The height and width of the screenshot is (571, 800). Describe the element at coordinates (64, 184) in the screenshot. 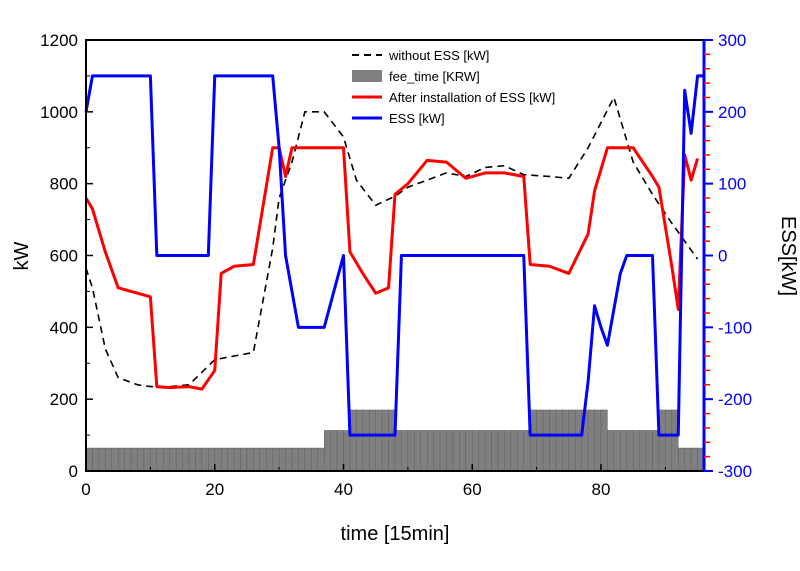

I see `y-tick-label: 800` at that location.